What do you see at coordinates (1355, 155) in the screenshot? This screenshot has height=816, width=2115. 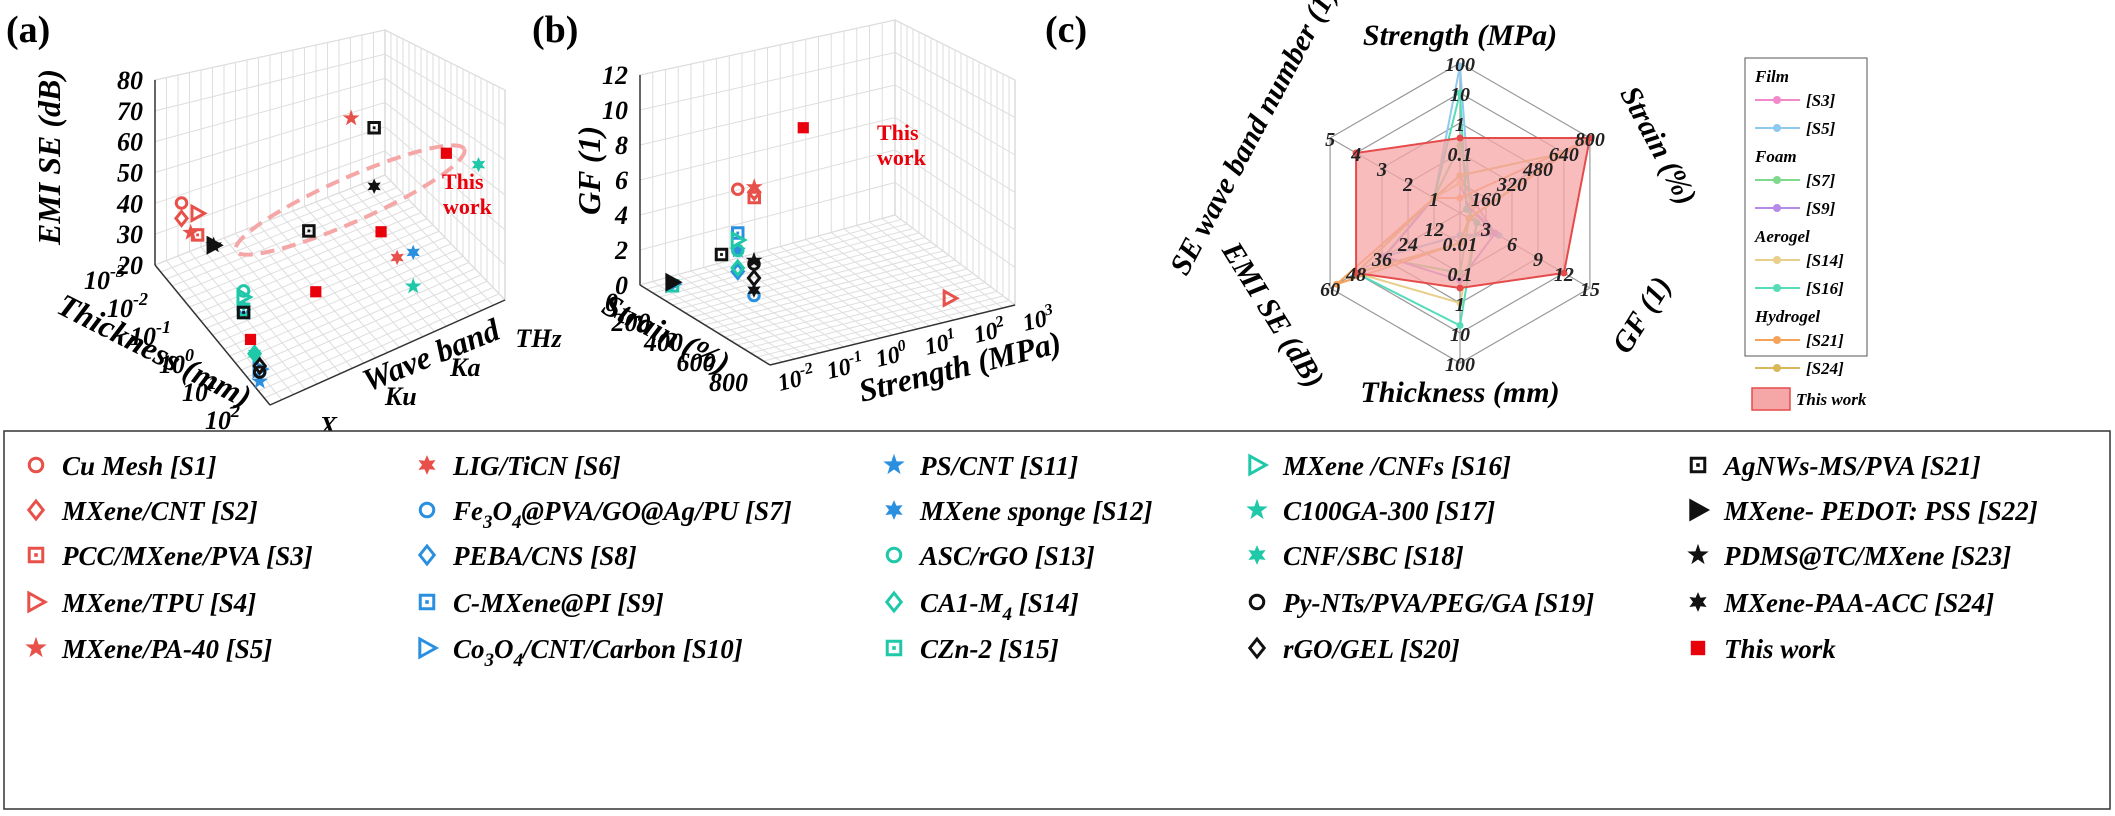 I see `radar-tick: 4` at bounding box center [1355, 155].